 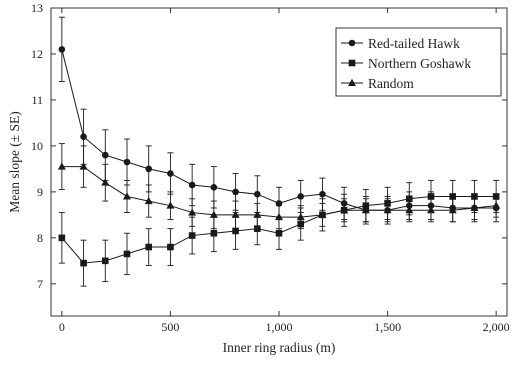 What do you see at coordinates (414, 43) in the screenshot?
I see `legend-label: Red-tailed Hawk` at bounding box center [414, 43].